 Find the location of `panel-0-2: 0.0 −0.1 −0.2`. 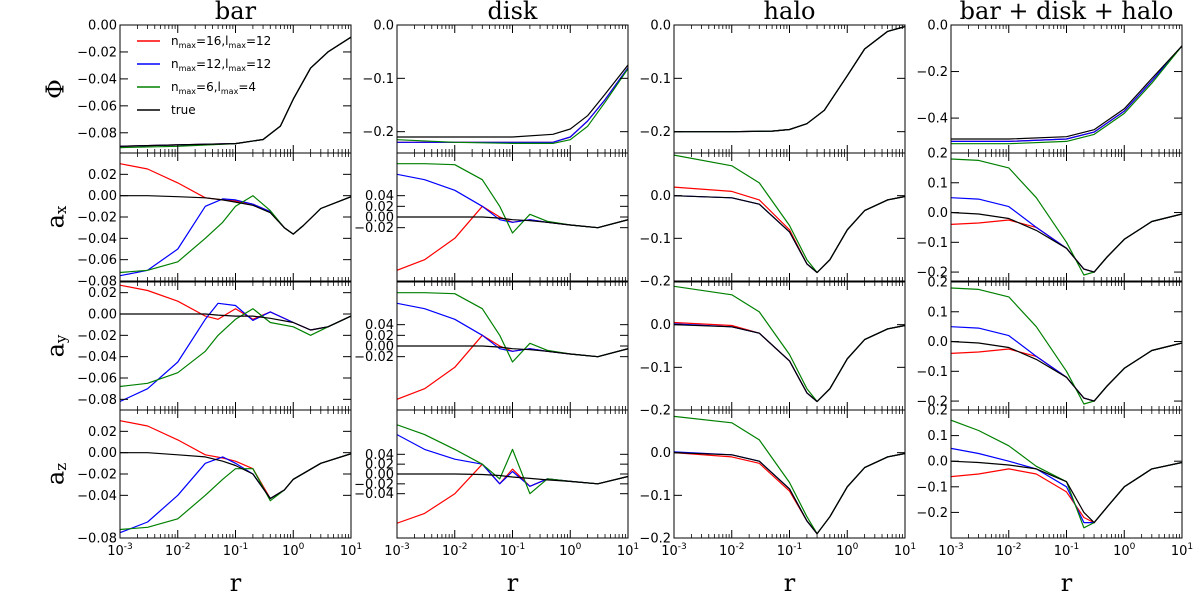

panel-0-2: 0.0 −0.1 −0.2 is located at coordinates (772, 86).